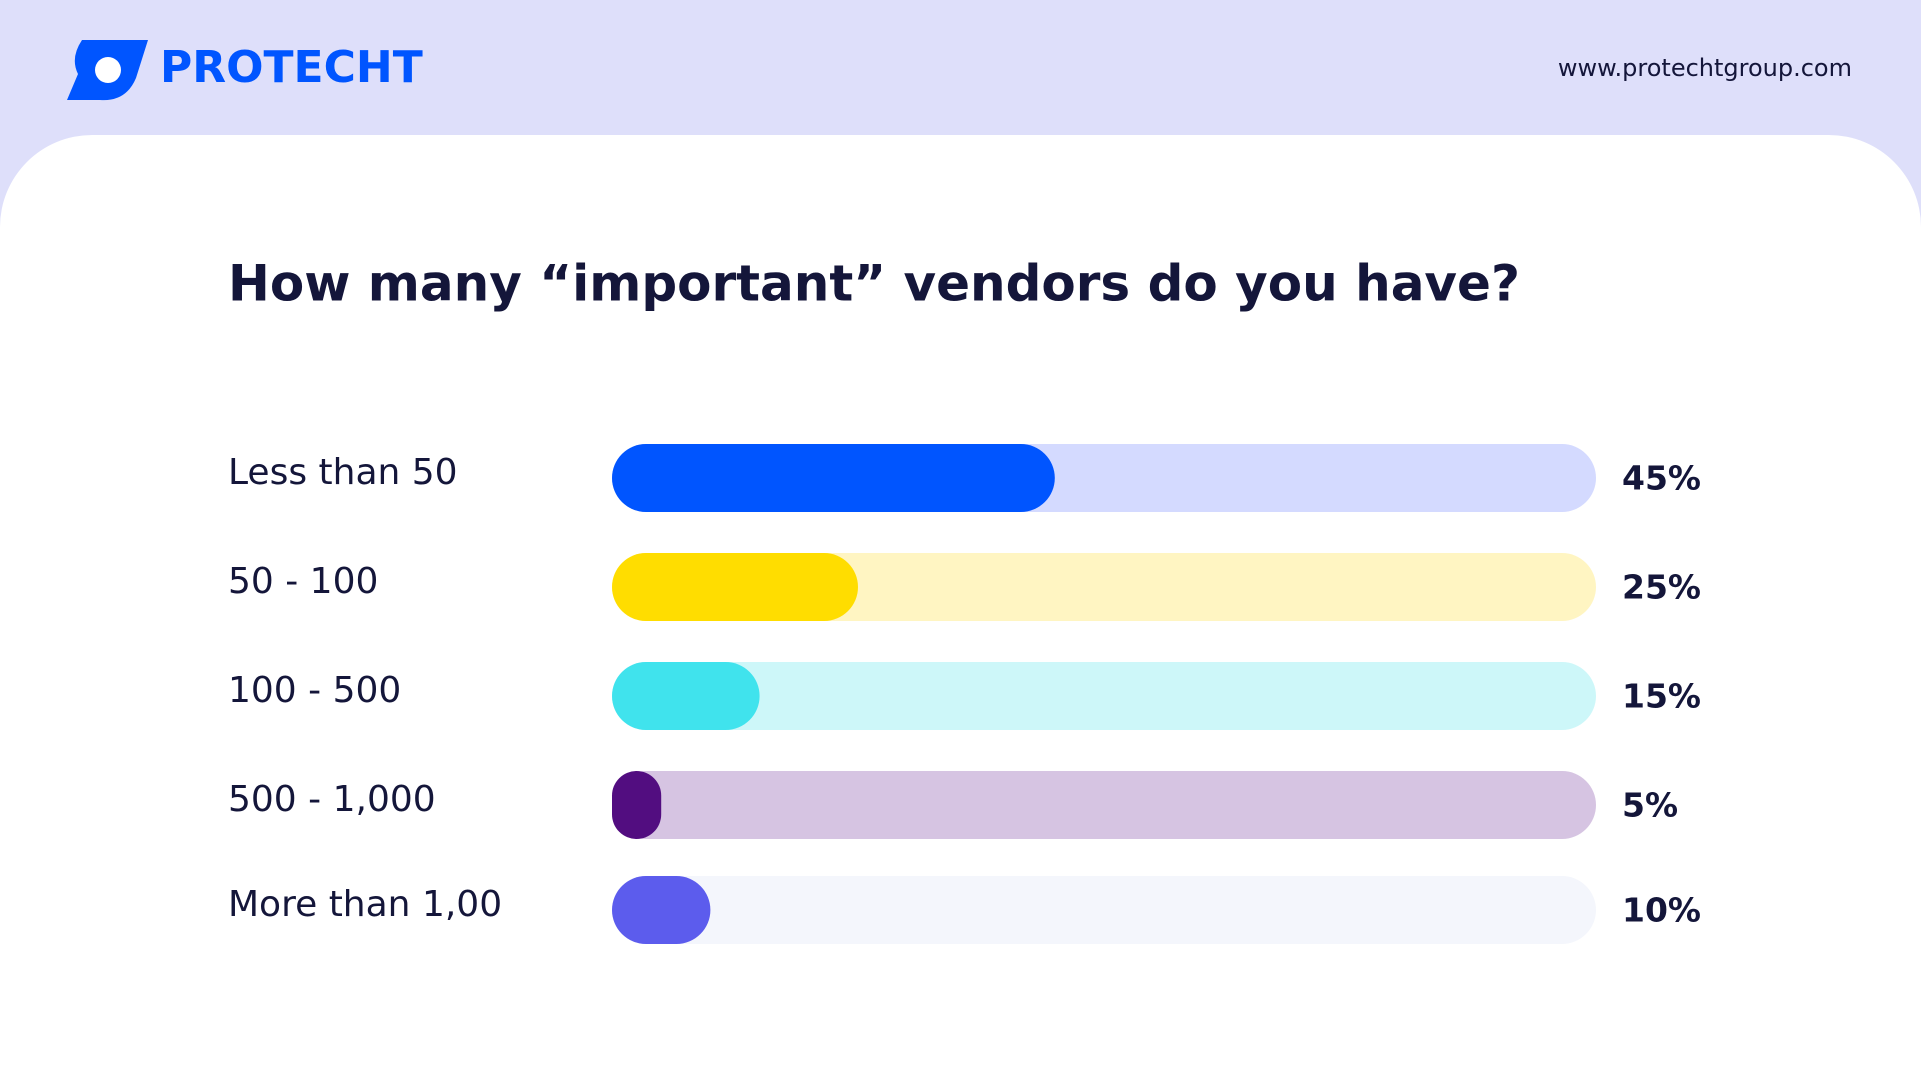 This screenshot has height=1080, width=1921. What do you see at coordinates (1661, 696) in the screenshot?
I see `value-label: 15%` at bounding box center [1661, 696].